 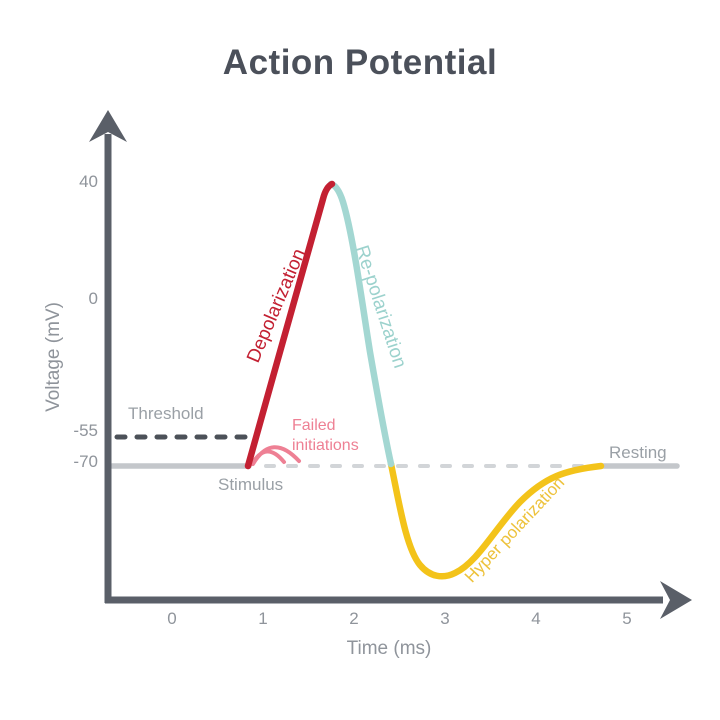 I want to click on y-tick-0: 0, so click(x=93, y=298).